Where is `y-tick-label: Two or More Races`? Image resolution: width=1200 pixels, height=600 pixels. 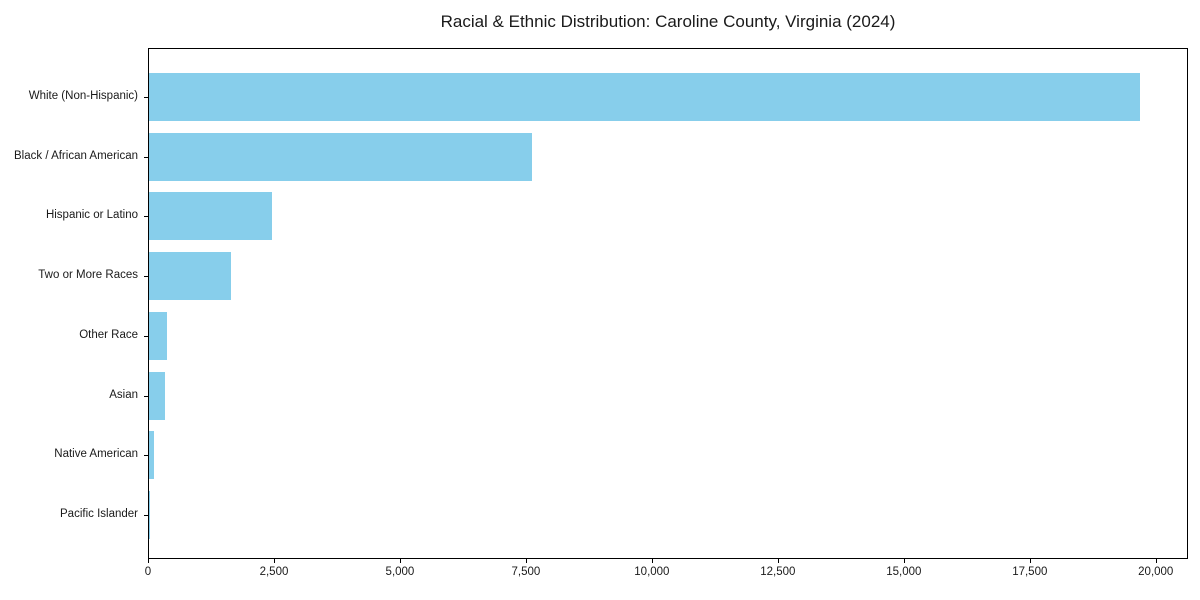
y-tick-label: Two or More Races is located at coordinates (88, 275).